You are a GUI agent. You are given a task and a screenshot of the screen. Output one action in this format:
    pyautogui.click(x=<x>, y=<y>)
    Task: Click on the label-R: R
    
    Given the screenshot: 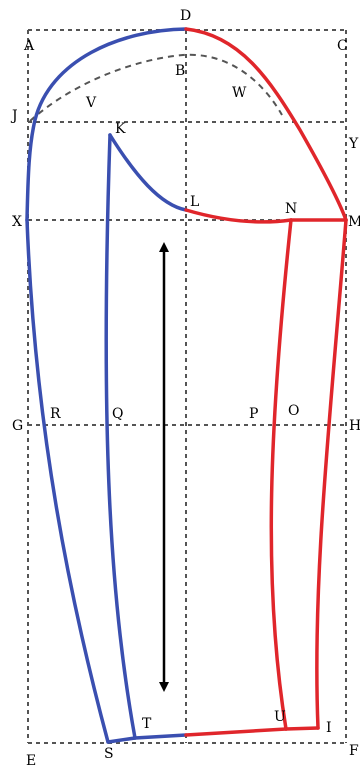 What is the action you would take?
    pyautogui.click(x=55, y=414)
    